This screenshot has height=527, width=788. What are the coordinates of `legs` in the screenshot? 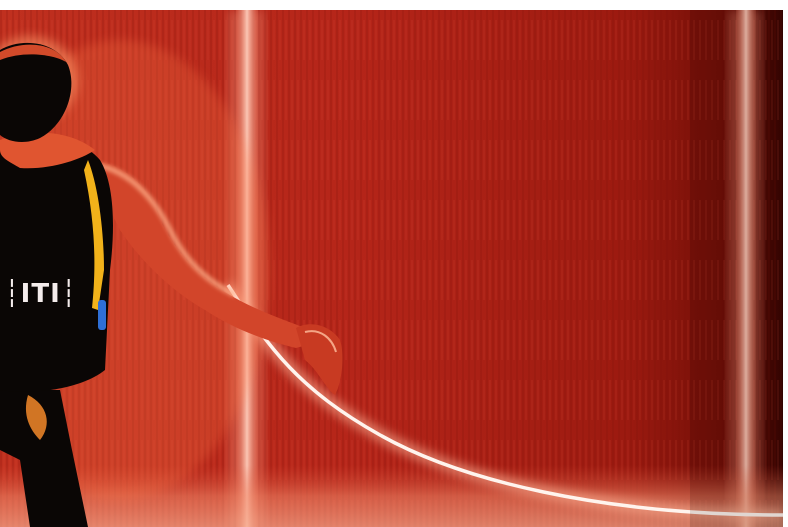 It's located at (44, 458).